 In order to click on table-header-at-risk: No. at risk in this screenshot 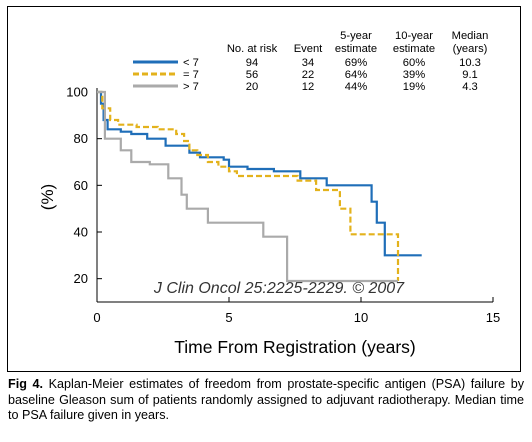, I will do `click(252, 49)`.